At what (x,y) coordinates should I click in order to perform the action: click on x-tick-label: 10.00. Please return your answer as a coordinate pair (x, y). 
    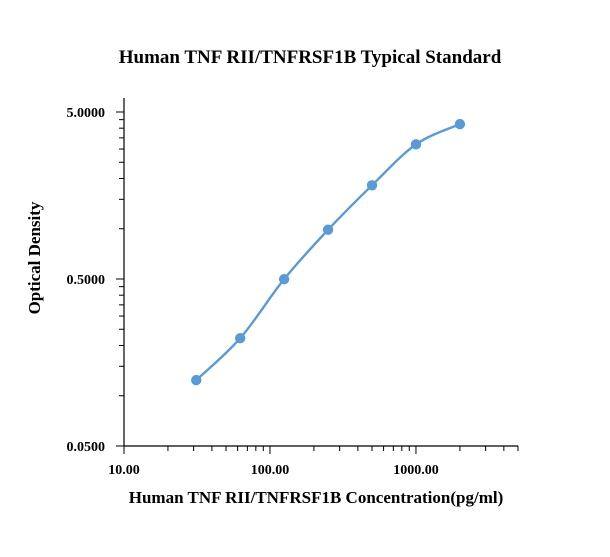
    Looking at the image, I should click on (124, 470).